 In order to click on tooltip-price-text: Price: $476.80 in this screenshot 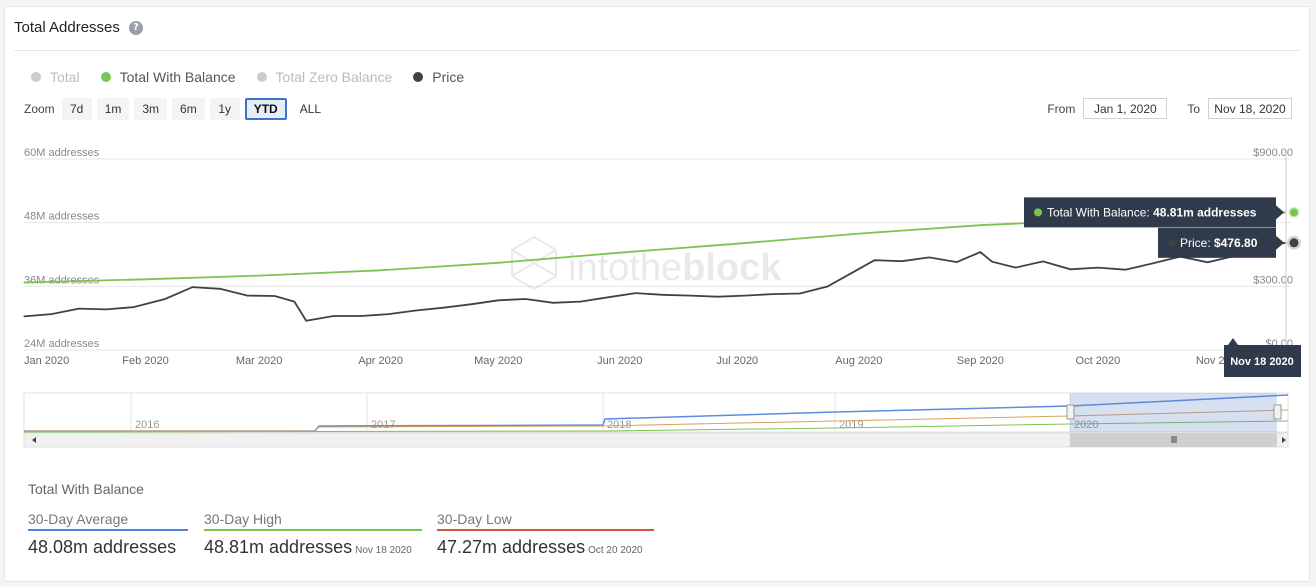, I will do `click(1219, 243)`.